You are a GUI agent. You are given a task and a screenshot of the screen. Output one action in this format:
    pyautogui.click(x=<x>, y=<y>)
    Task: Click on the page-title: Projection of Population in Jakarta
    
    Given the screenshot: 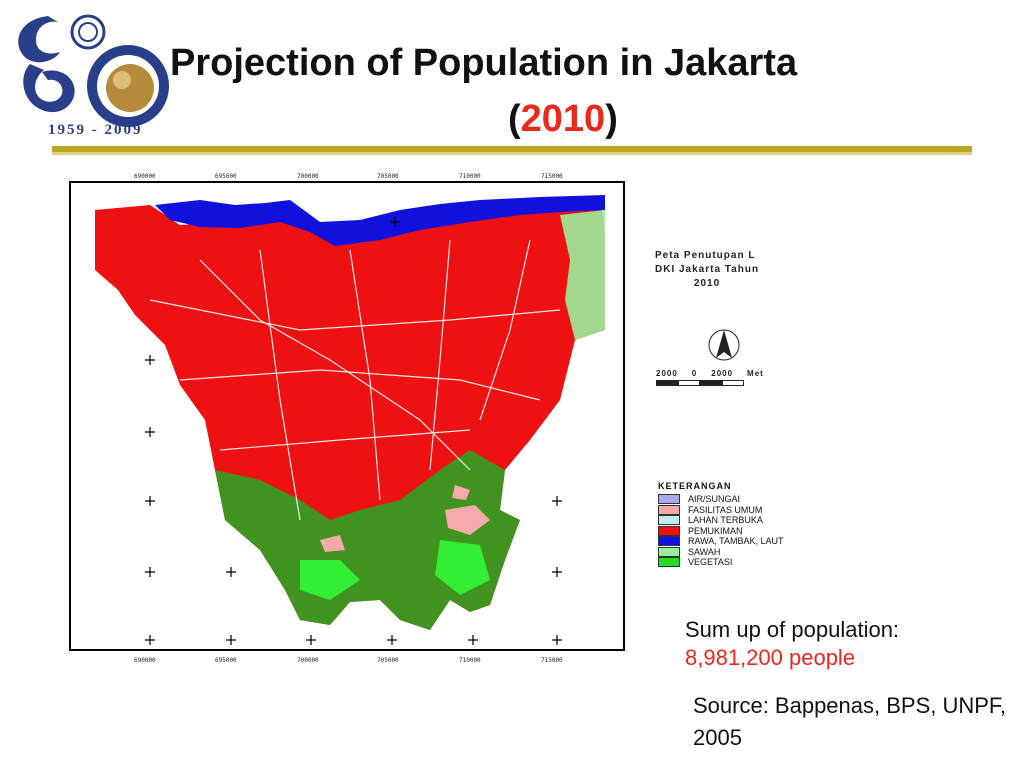 What is the action you would take?
    pyautogui.click(x=484, y=63)
    